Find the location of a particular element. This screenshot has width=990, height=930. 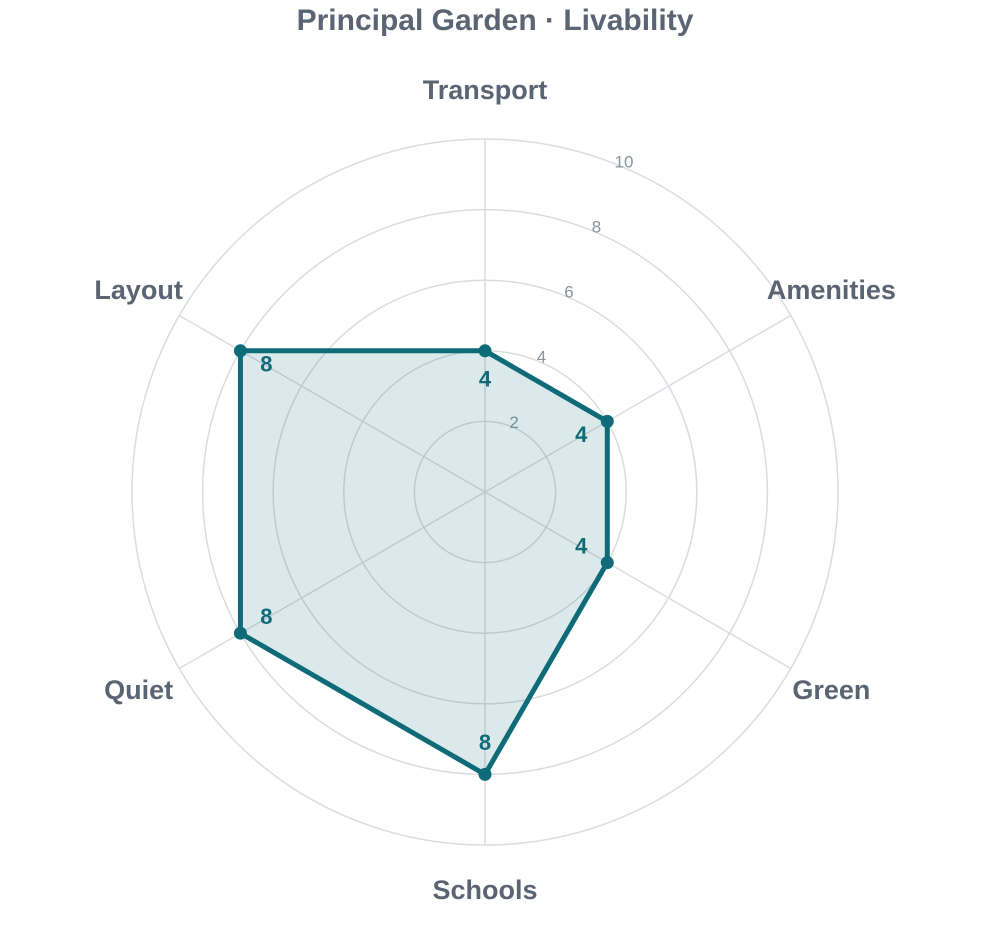

category-label: Schools is located at coordinates (484, 890).